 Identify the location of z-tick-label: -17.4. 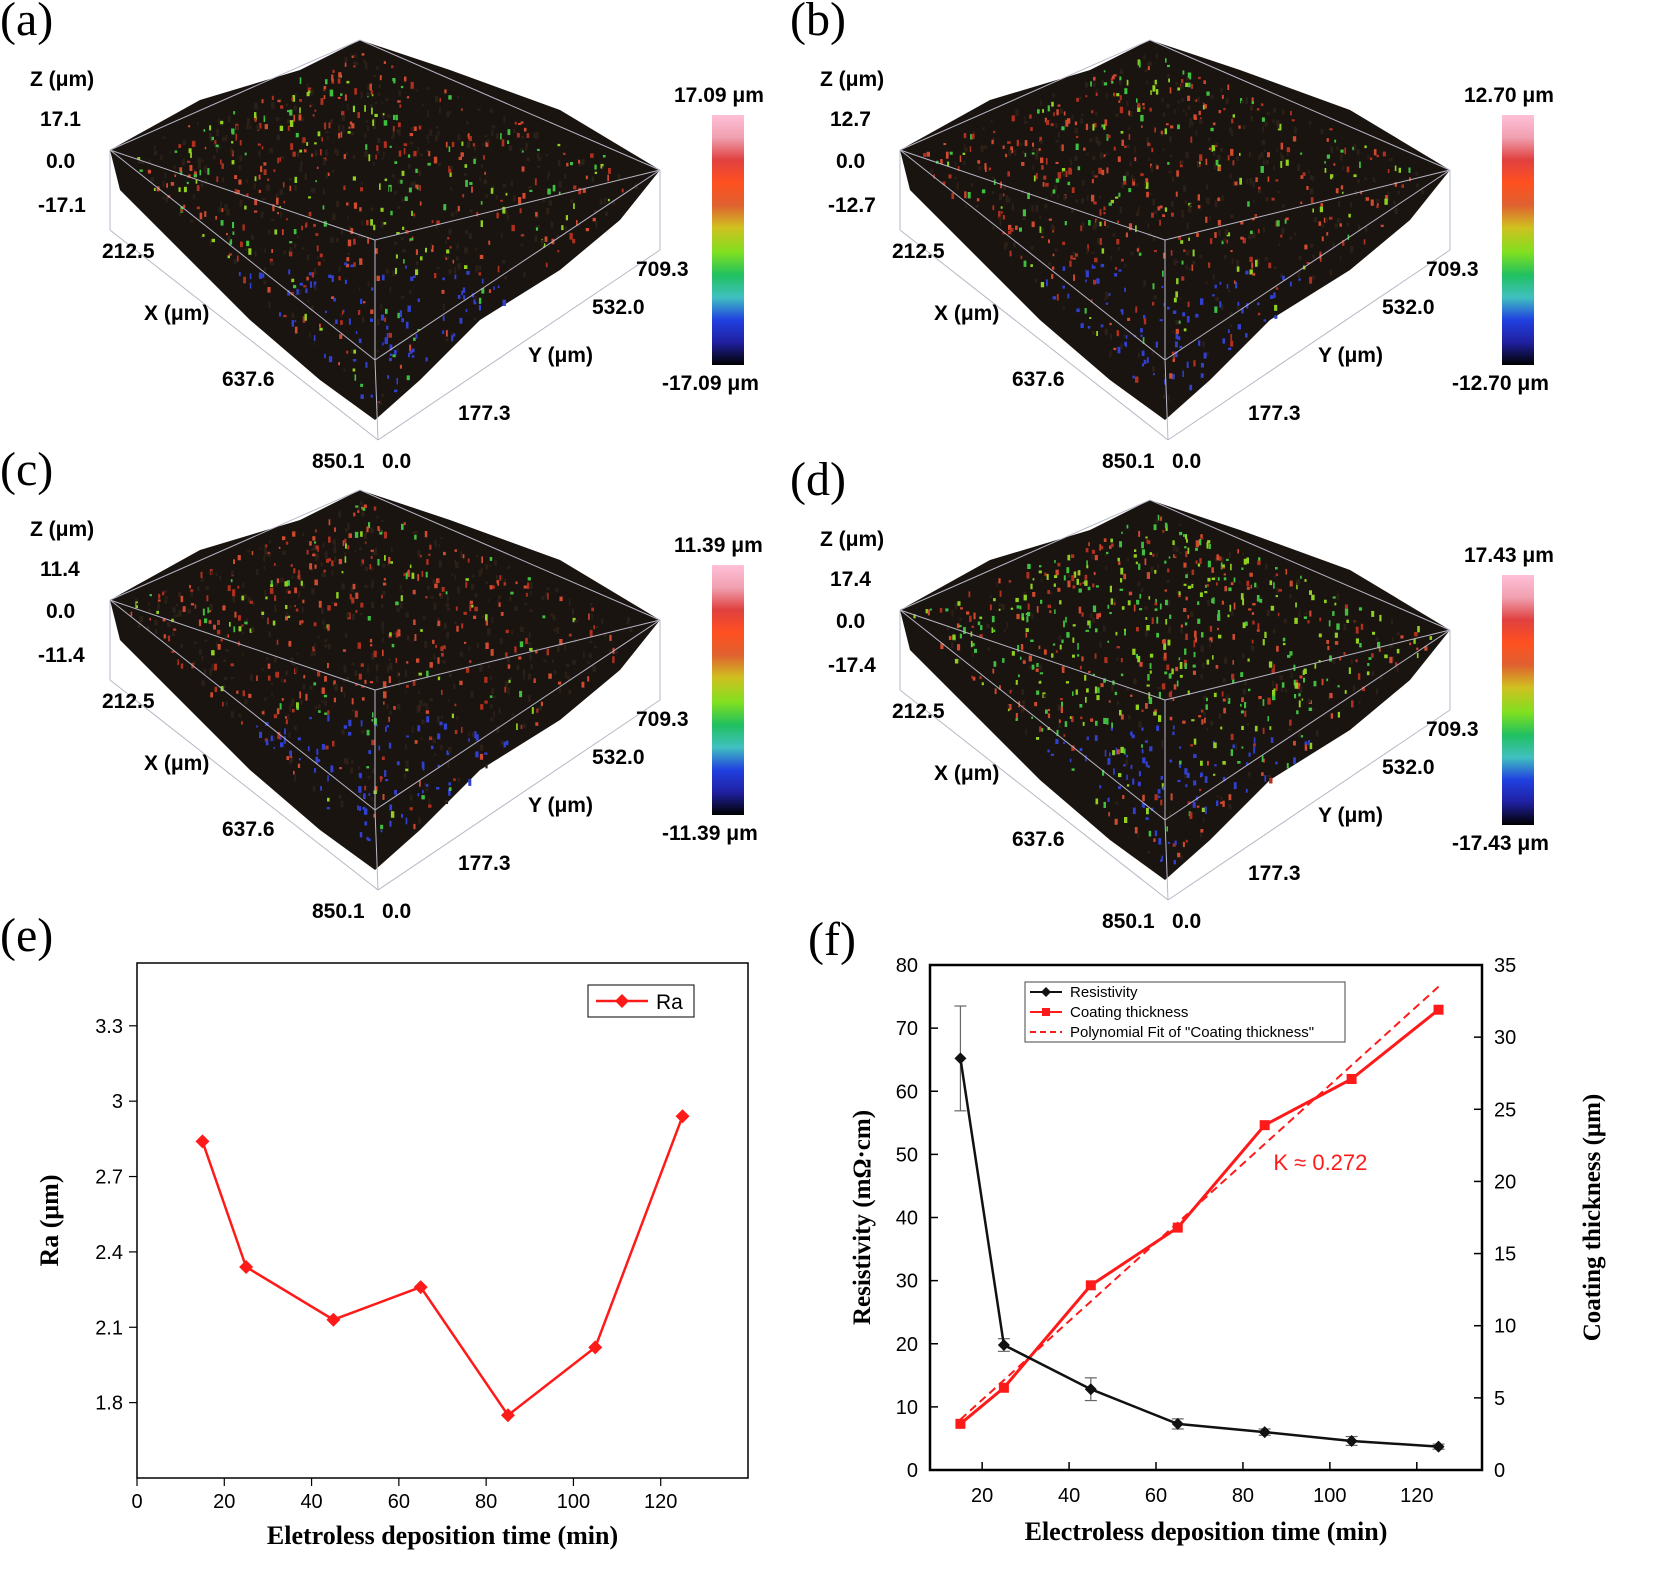
(852, 665).